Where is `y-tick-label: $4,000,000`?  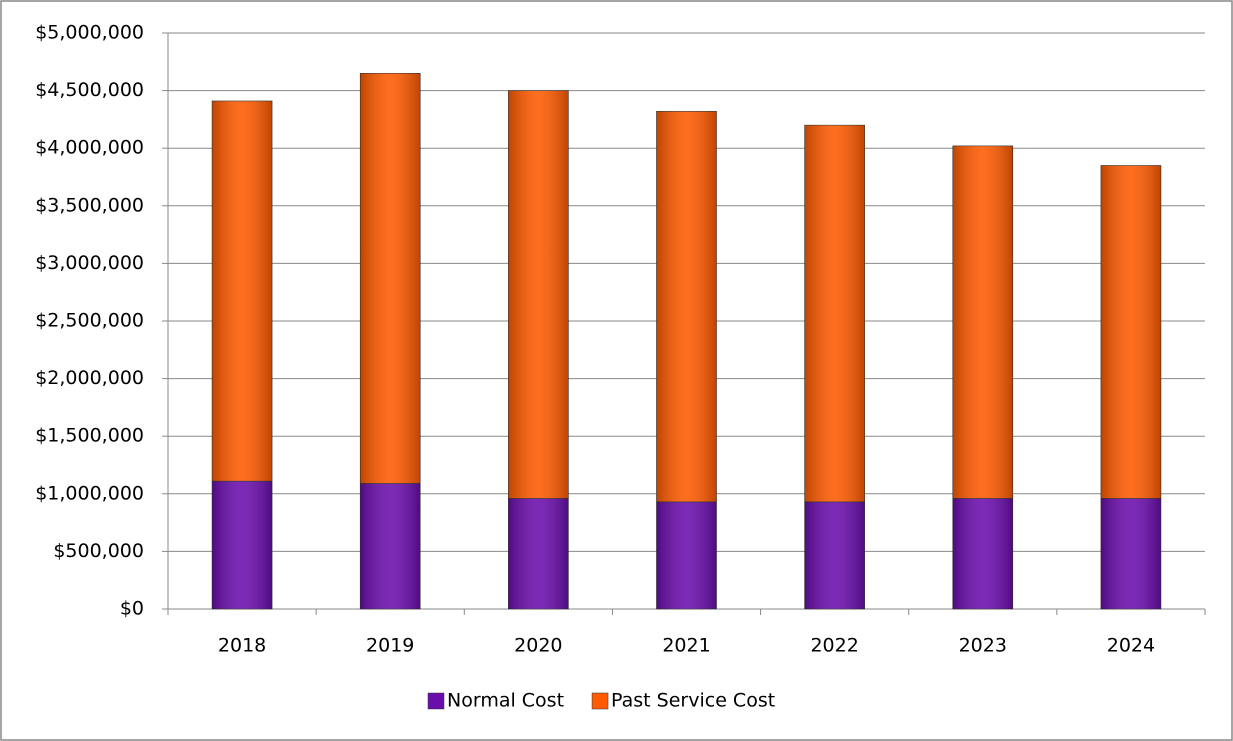
y-tick-label: $4,000,000 is located at coordinates (89, 148).